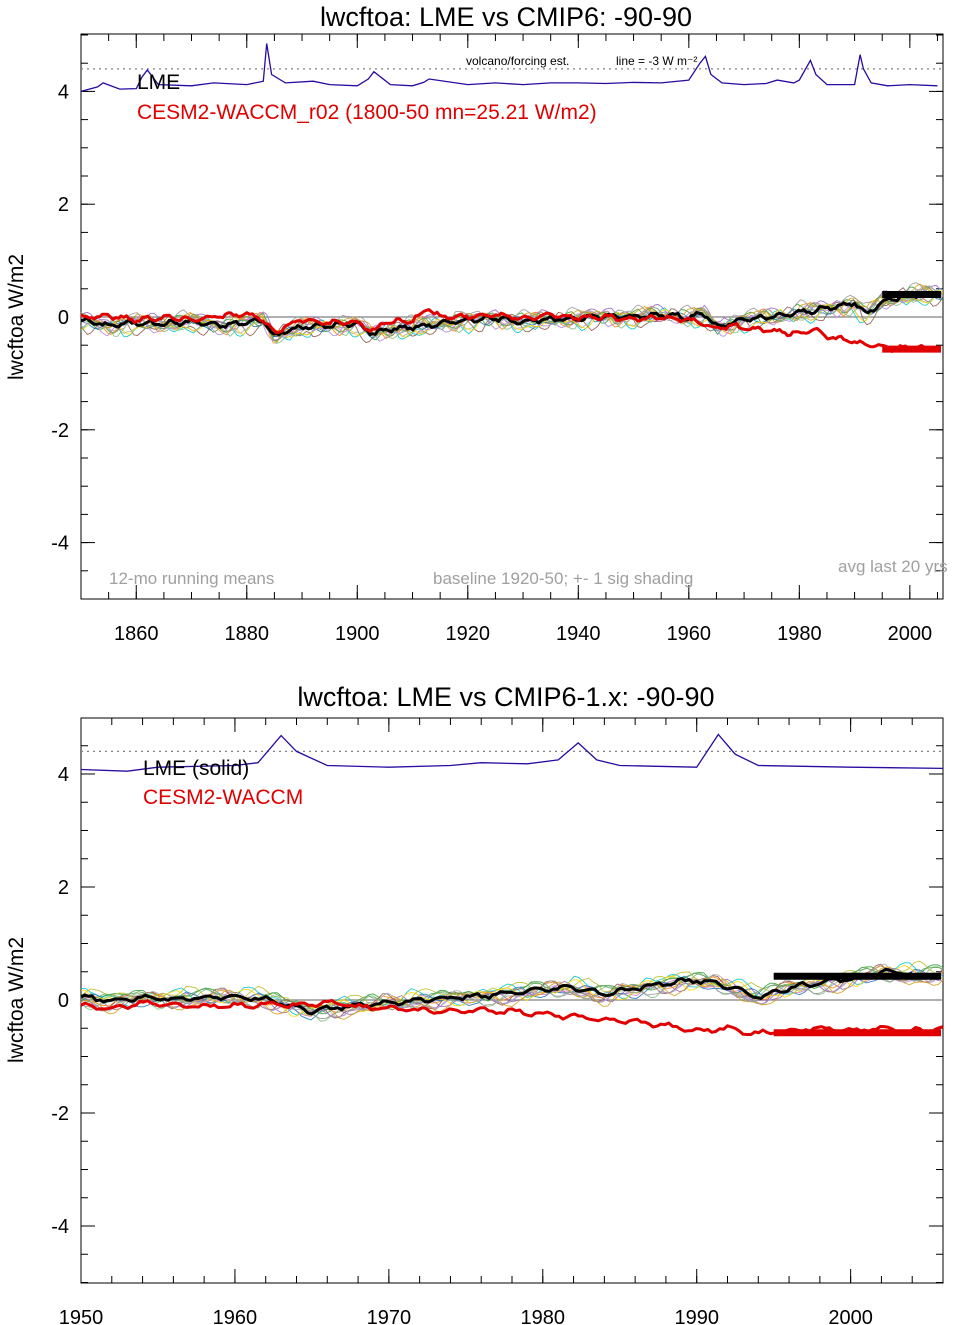  Describe the element at coordinates (196, 768) in the screenshot. I see `legend-entry-lme-bottom: LME (solid)` at that location.